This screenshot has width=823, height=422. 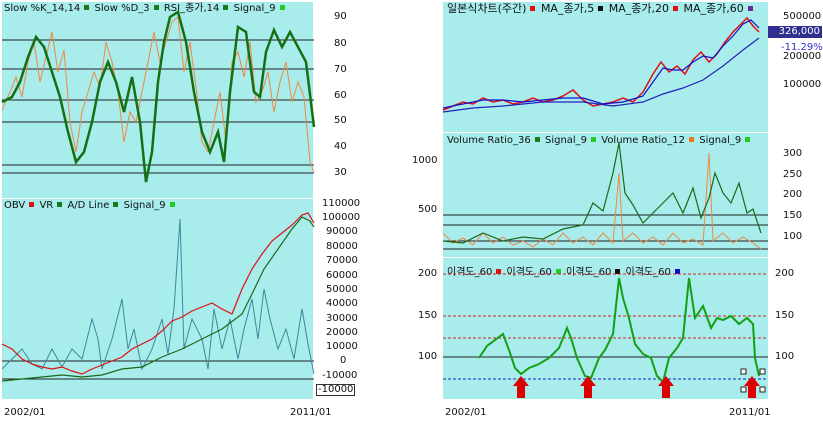 What do you see at coordinates (191, 8) in the screenshot?
I see `legend-item: RSI_종가,14` at bounding box center [191, 8].